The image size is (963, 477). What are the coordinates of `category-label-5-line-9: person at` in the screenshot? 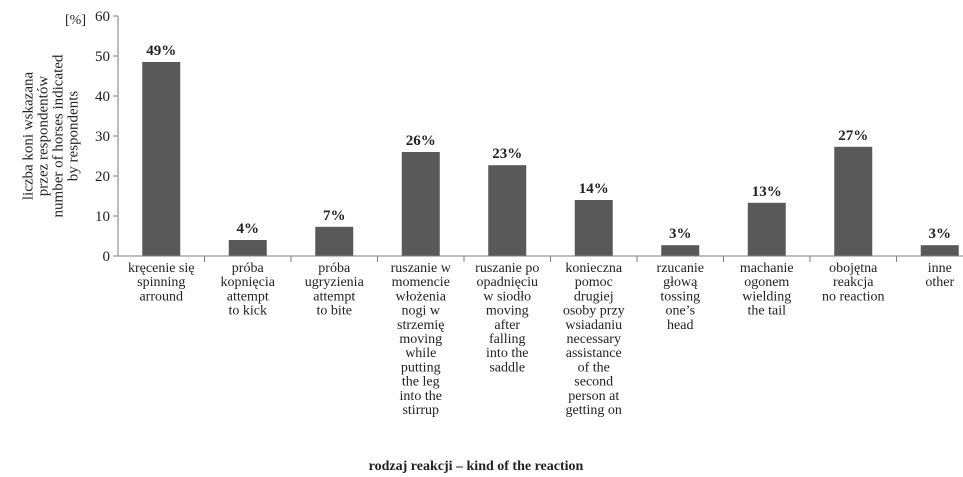 It's located at (593, 396).